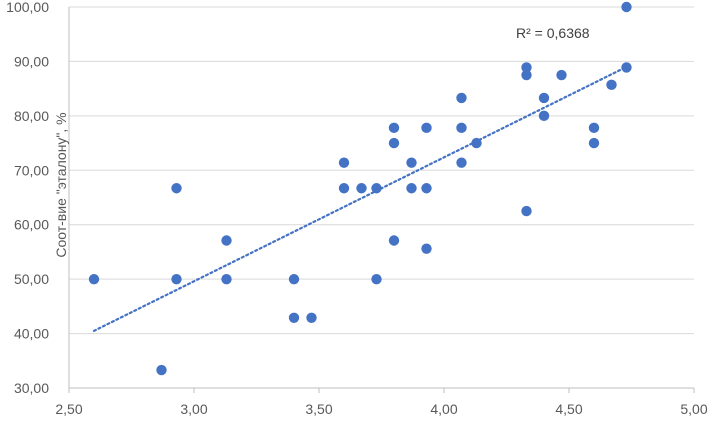 The image size is (713, 421). I want to click on y-axis-label: Соот-вие "эталону", %, so click(61, 184).